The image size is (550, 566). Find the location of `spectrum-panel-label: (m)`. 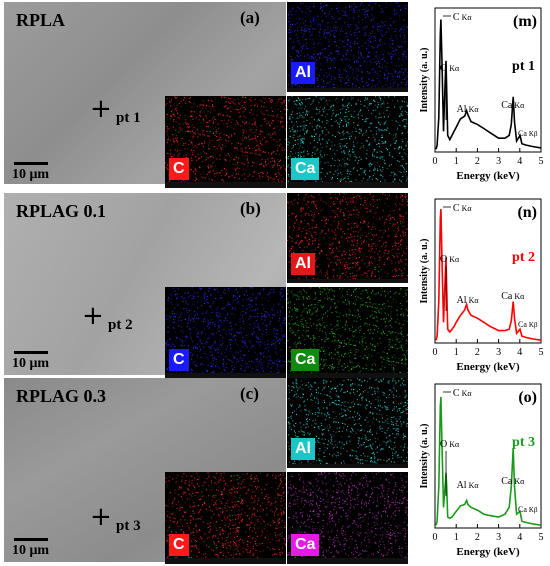

spectrum-panel-label: (m) is located at coordinates (525, 21).